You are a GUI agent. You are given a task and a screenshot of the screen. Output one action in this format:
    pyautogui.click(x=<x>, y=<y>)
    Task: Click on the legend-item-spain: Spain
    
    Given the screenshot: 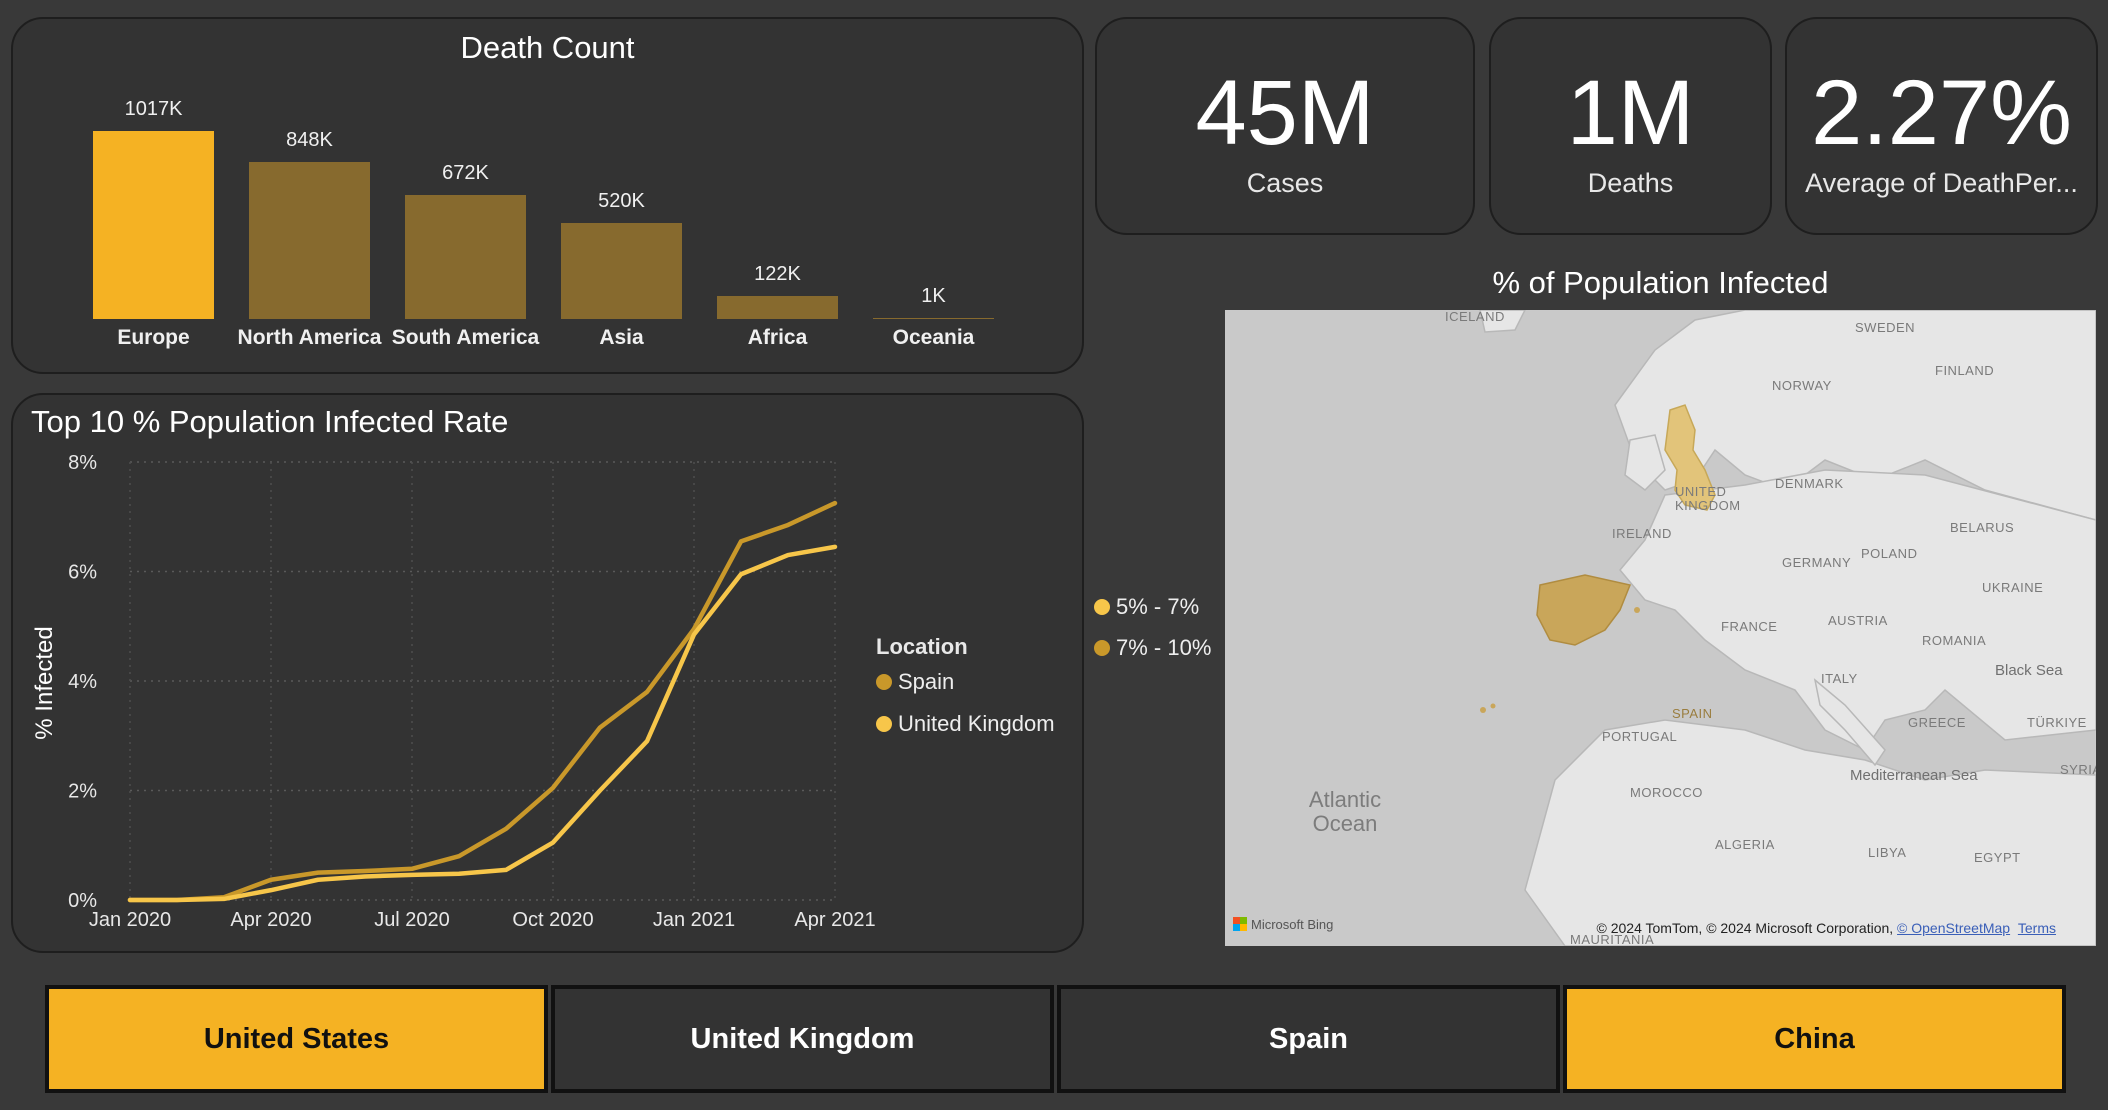 What is the action you would take?
    pyautogui.click(x=915, y=682)
    